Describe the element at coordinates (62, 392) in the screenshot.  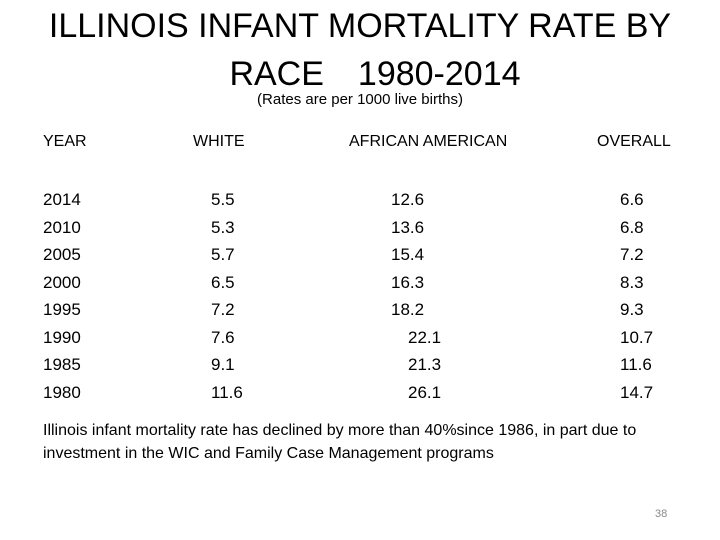
I see `cell-year: 1980` at that location.